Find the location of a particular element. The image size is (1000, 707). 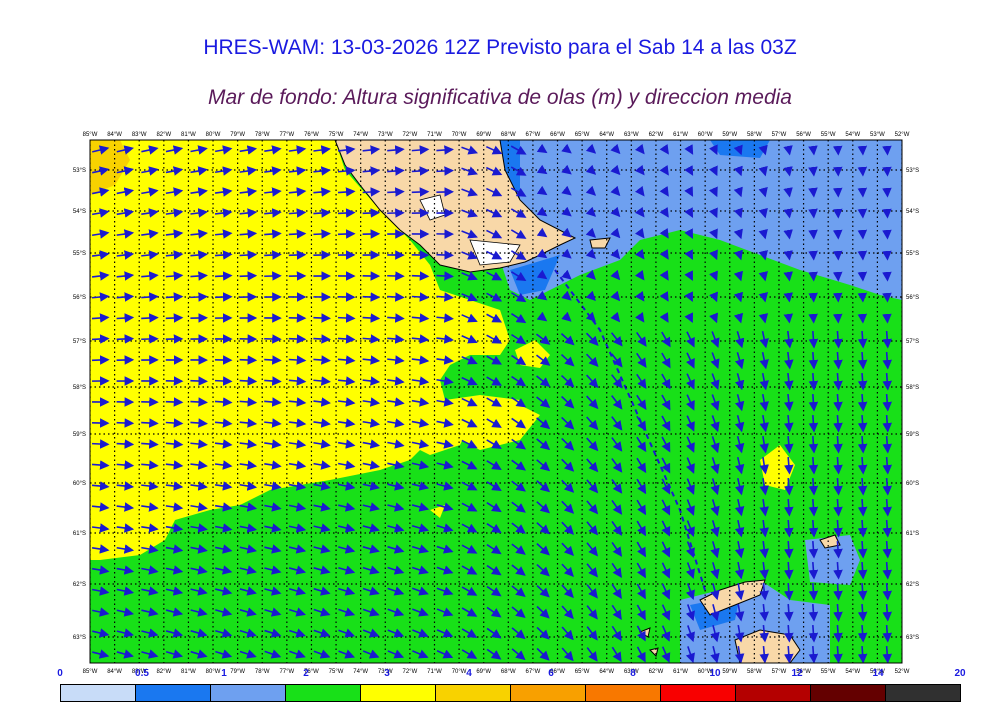

swell-zone-1-2m-islands is located at coordinates (832, 560).